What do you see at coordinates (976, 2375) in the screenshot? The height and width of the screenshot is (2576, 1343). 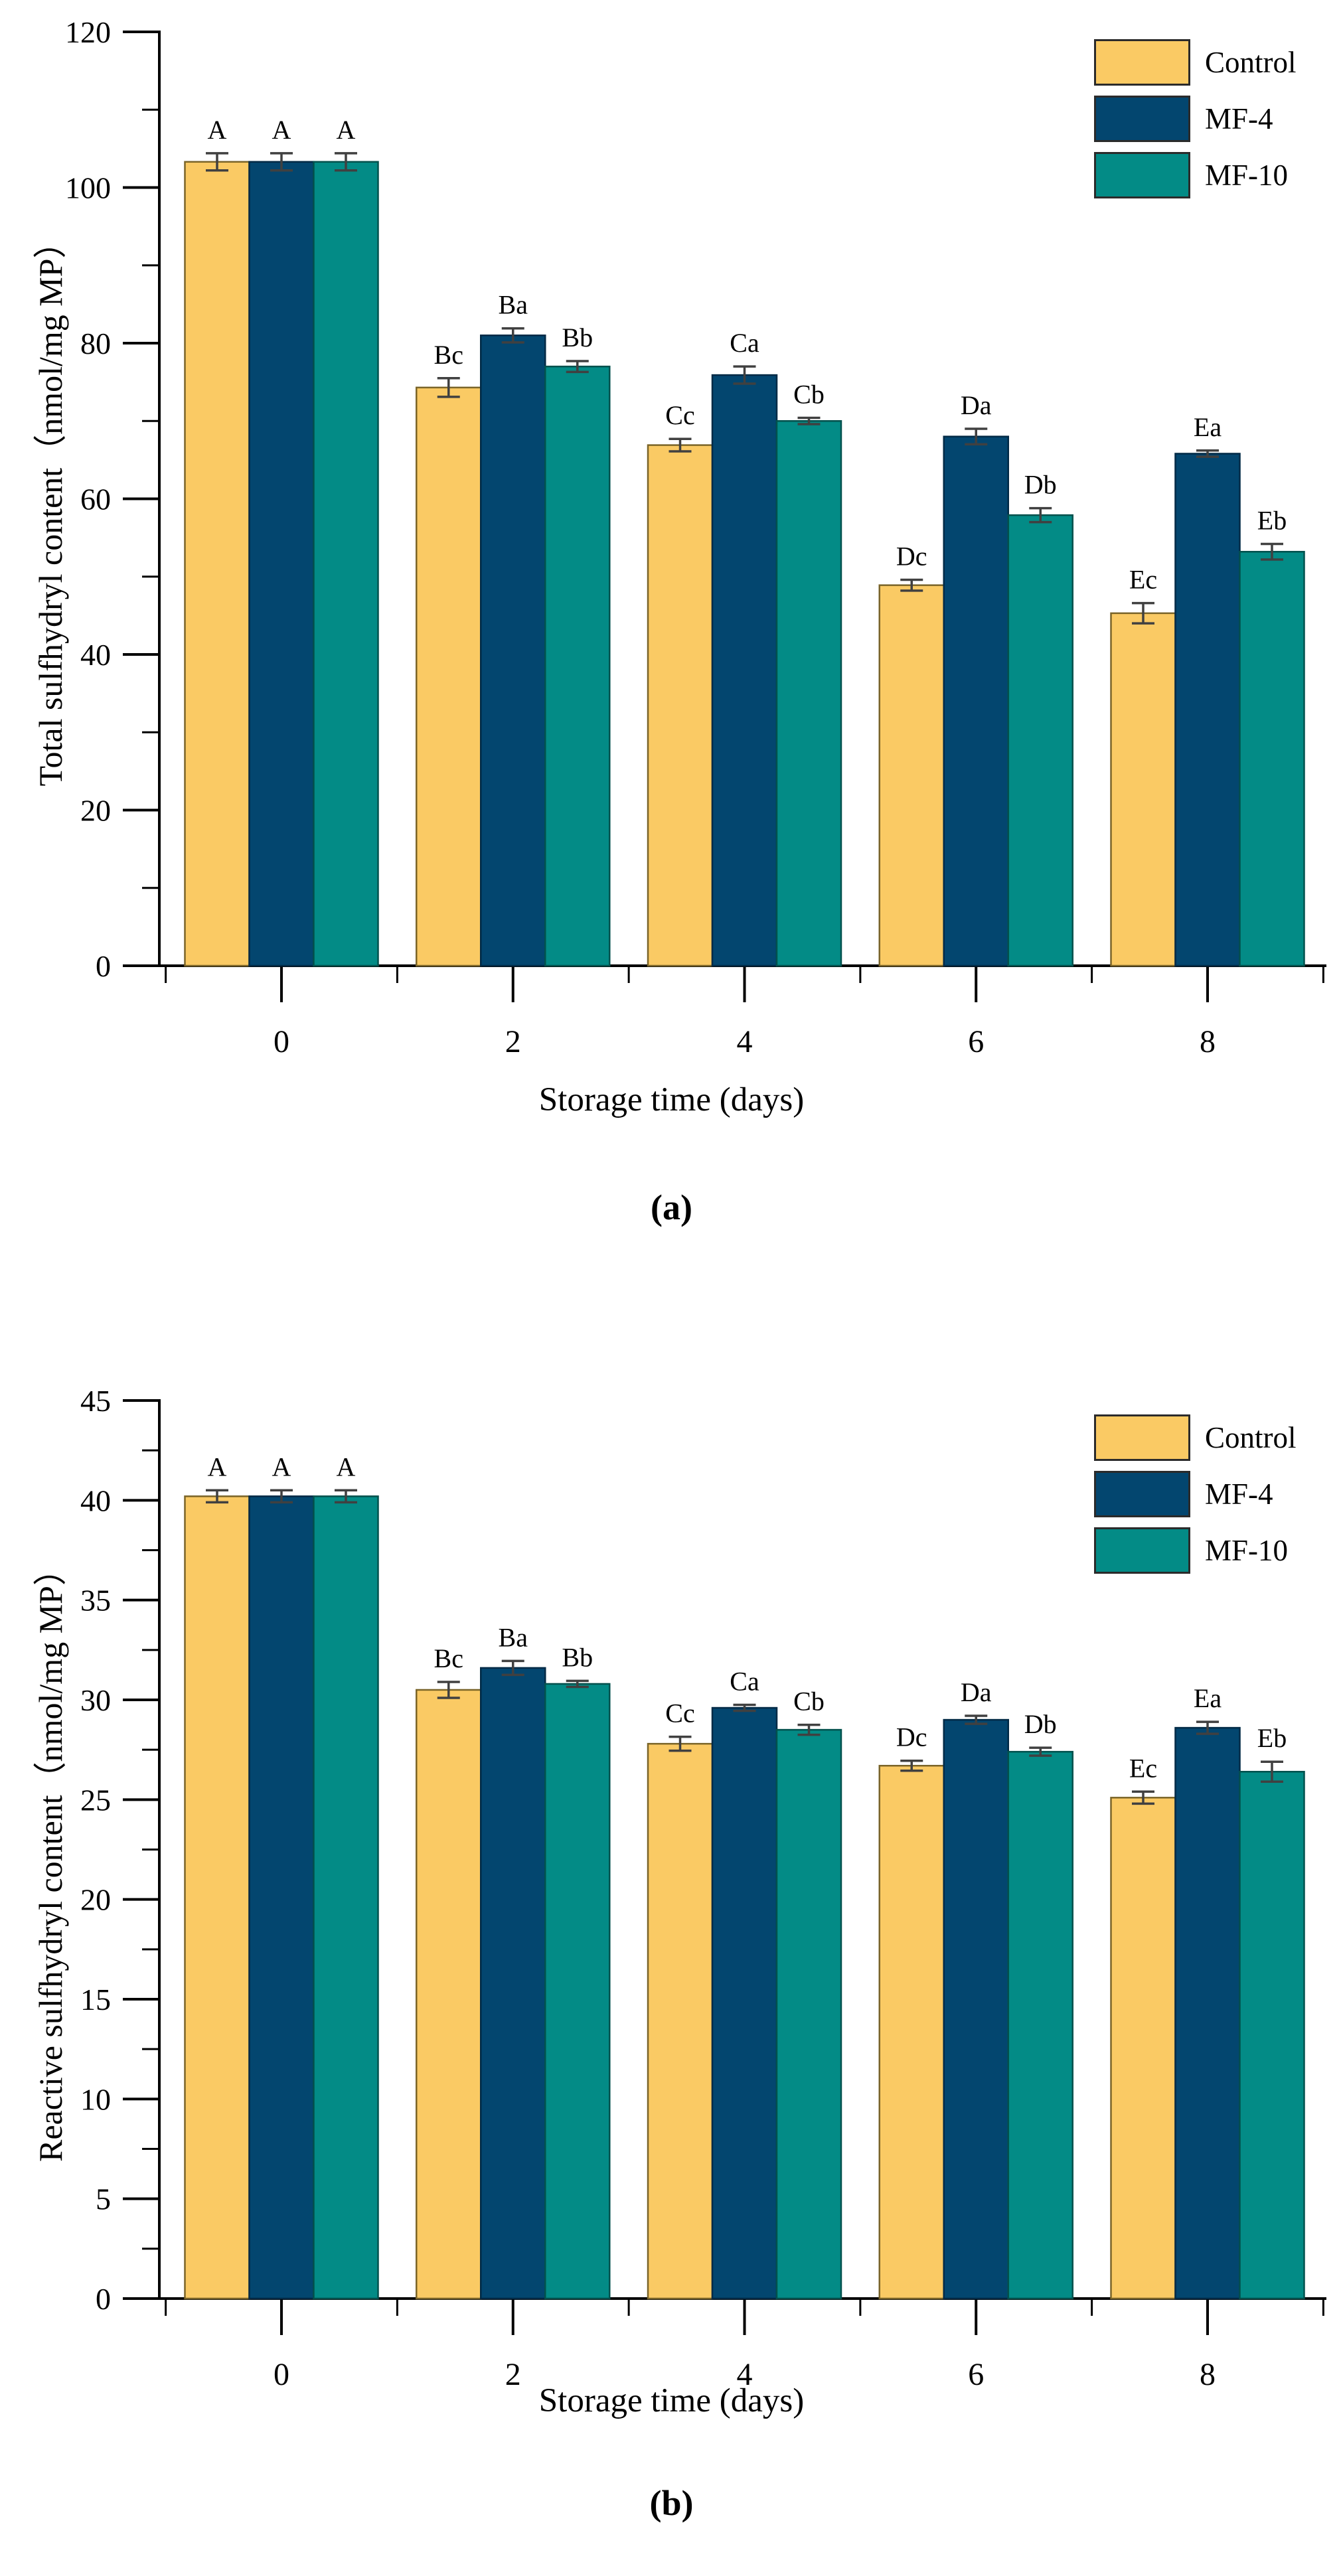 I see `tick-label: 6` at bounding box center [976, 2375].